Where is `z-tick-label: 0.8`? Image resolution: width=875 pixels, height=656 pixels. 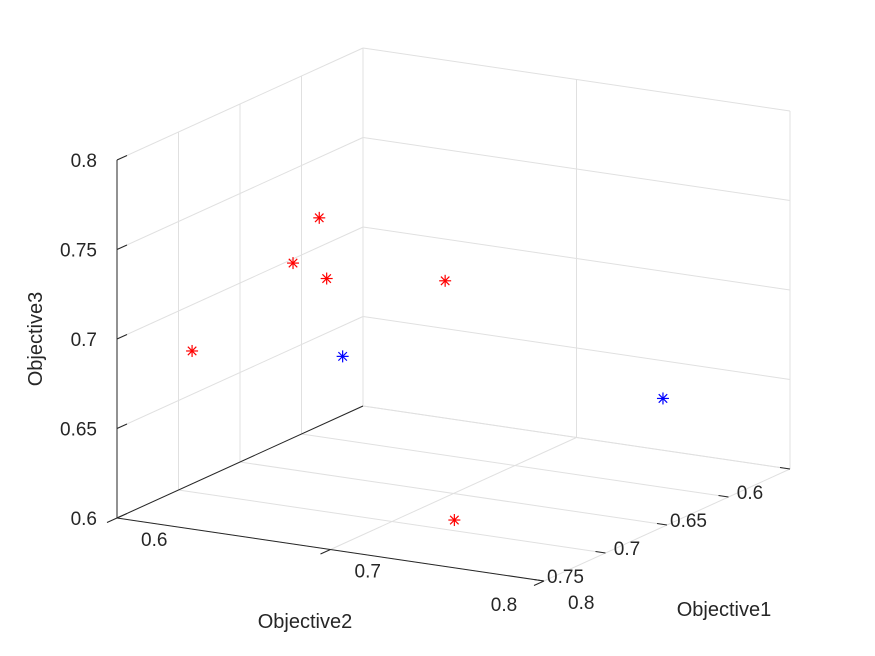
z-tick-label: 0.8 is located at coordinates (84, 161).